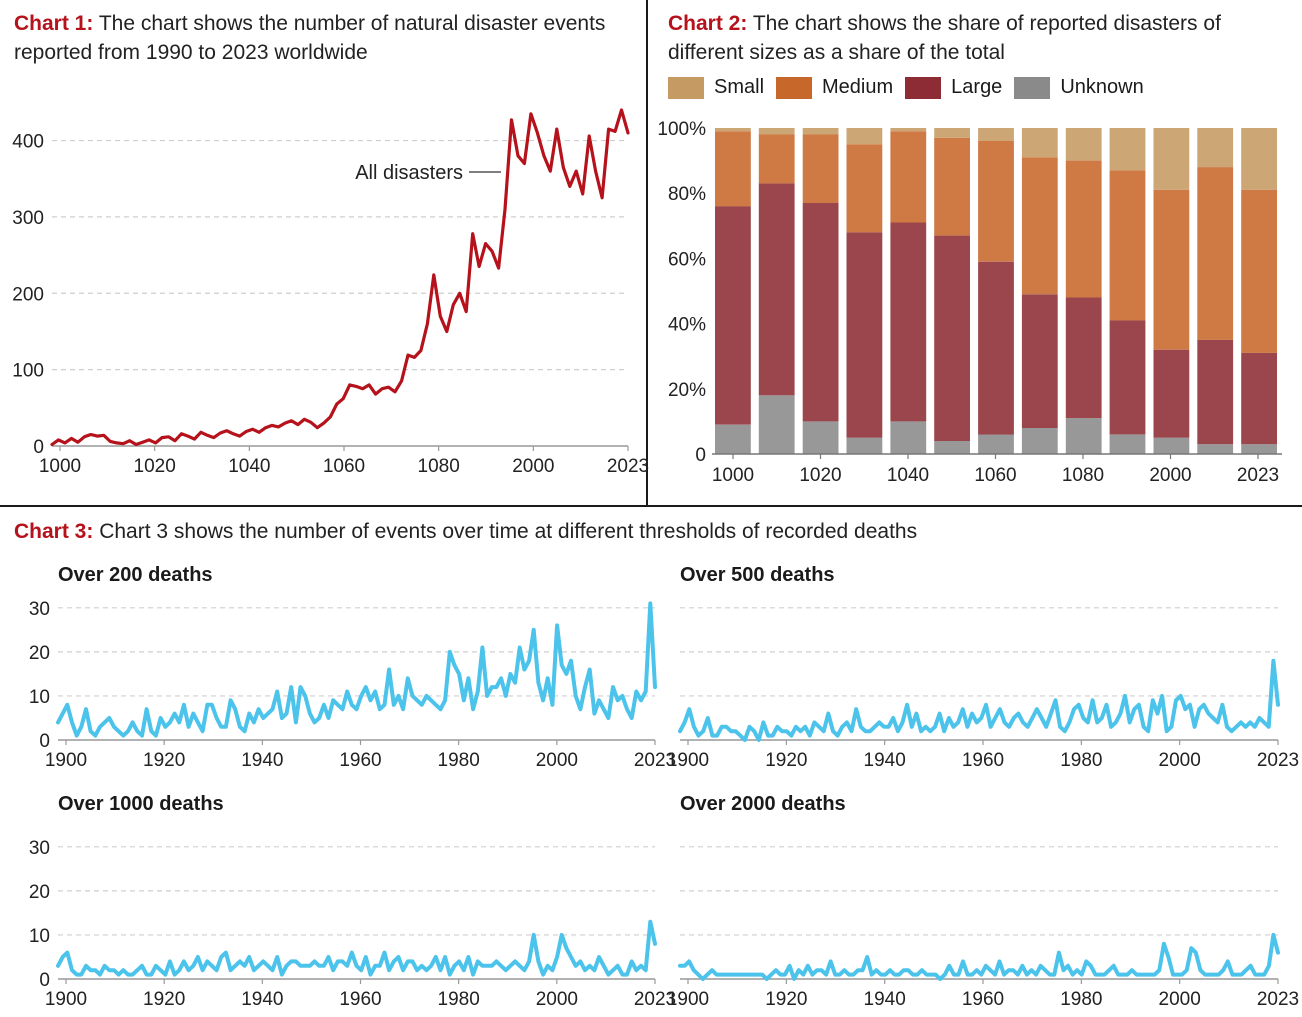  I want to click on chart2-ytick-label: 80%, so click(687, 194).